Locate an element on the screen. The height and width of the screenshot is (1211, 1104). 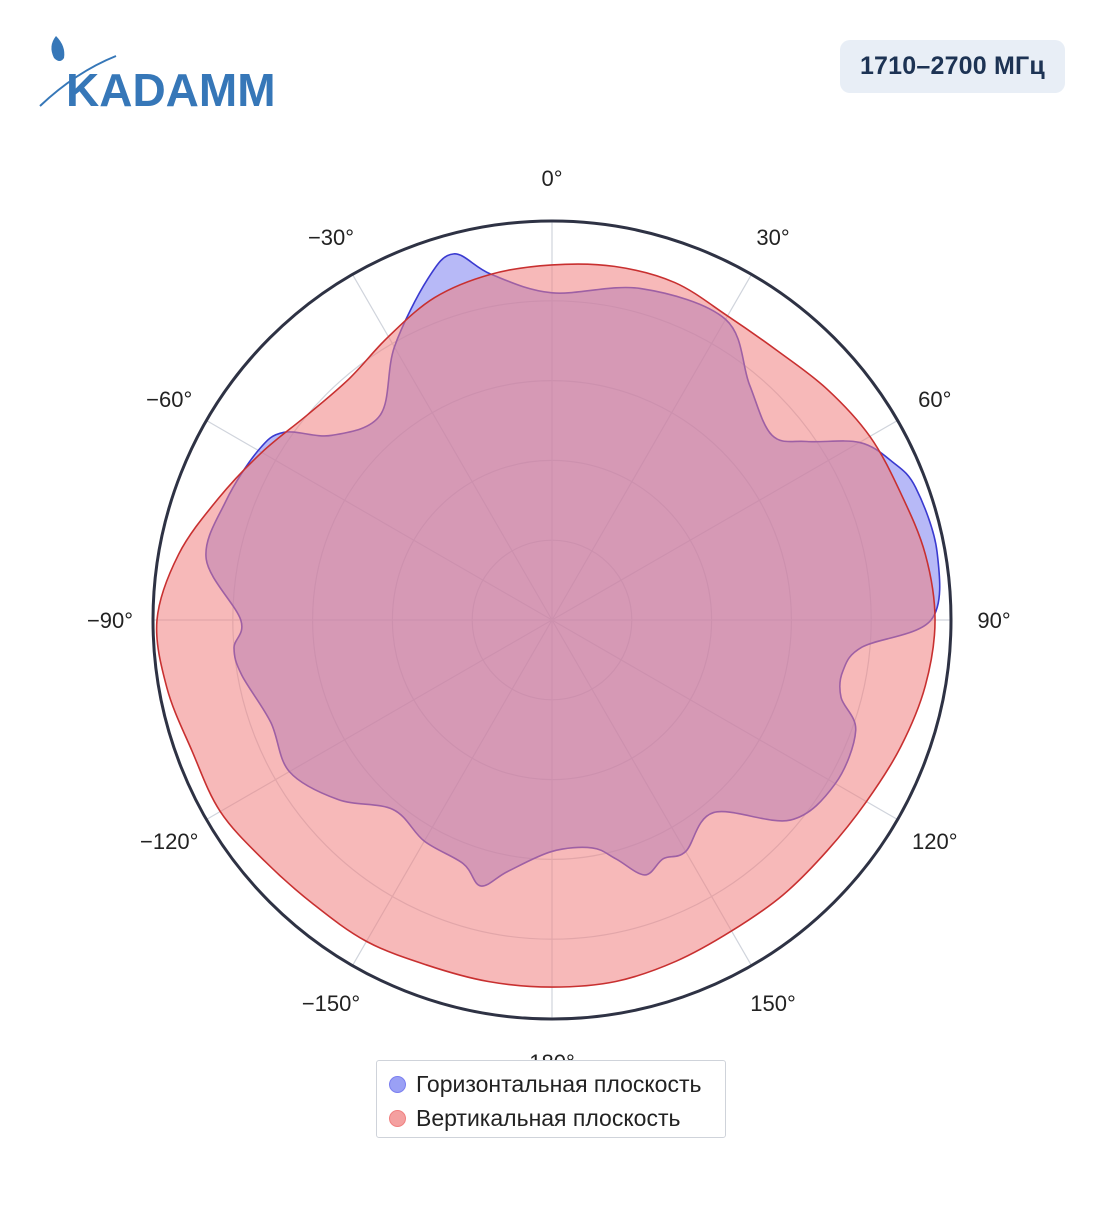
kadamm-logo: KADAMM is located at coordinates (157, 75).